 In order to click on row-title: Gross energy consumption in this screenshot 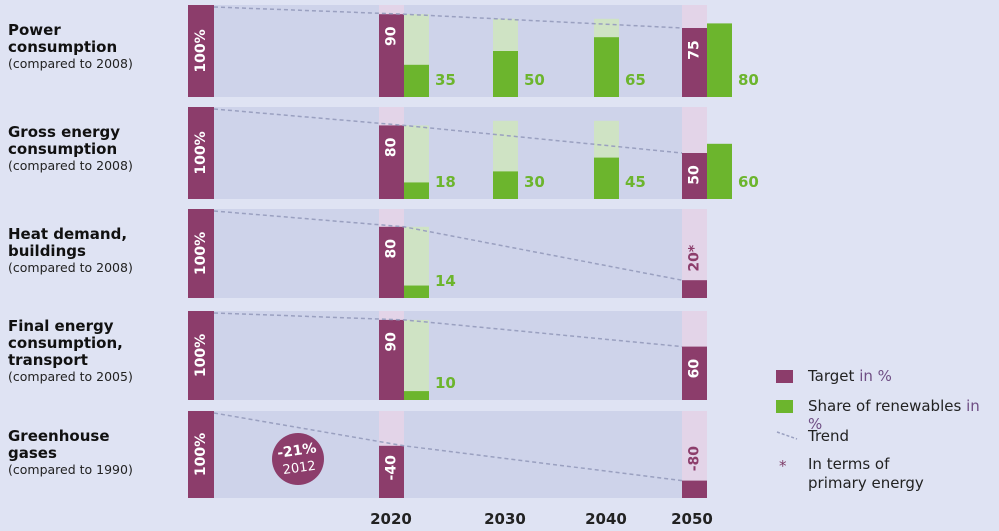, I will do `click(64, 140)`.